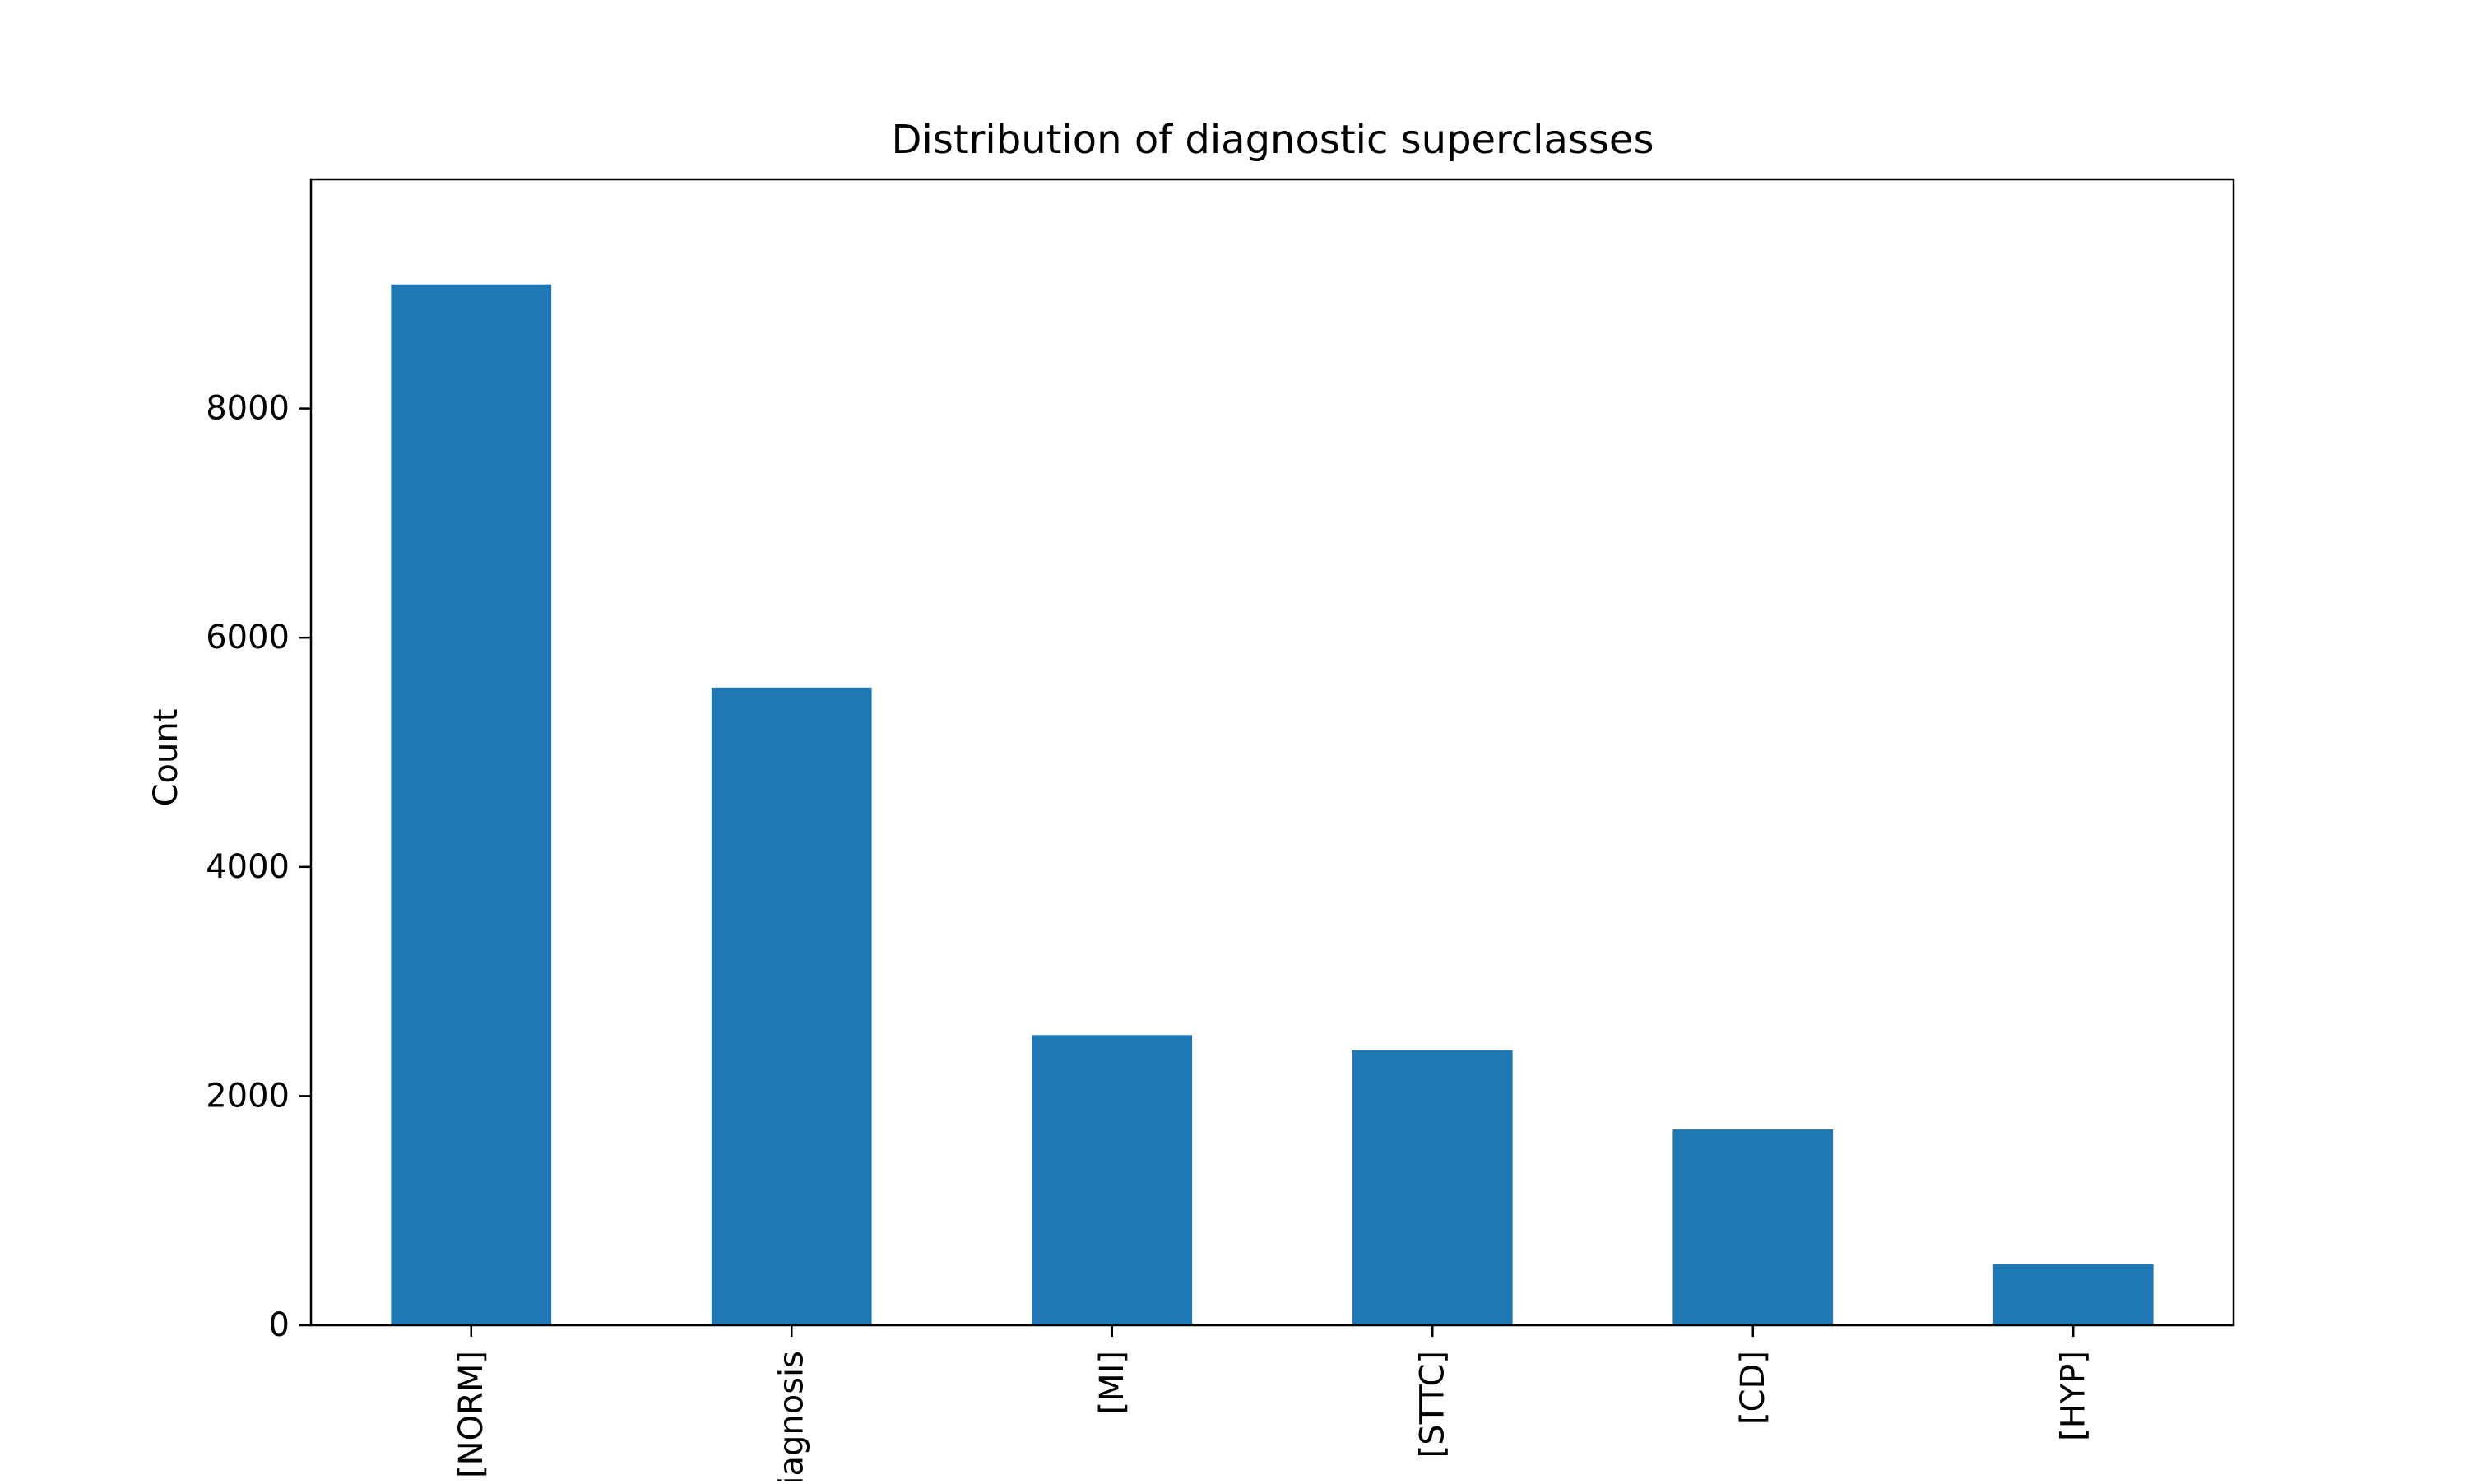 This screenshot has height=1484, width=2468. What do you see at coordinates (1273, 140) in the screenshot?
I see `chart-title: Distribution of diagnostic superclasses` at bounding box center [1273, 140].